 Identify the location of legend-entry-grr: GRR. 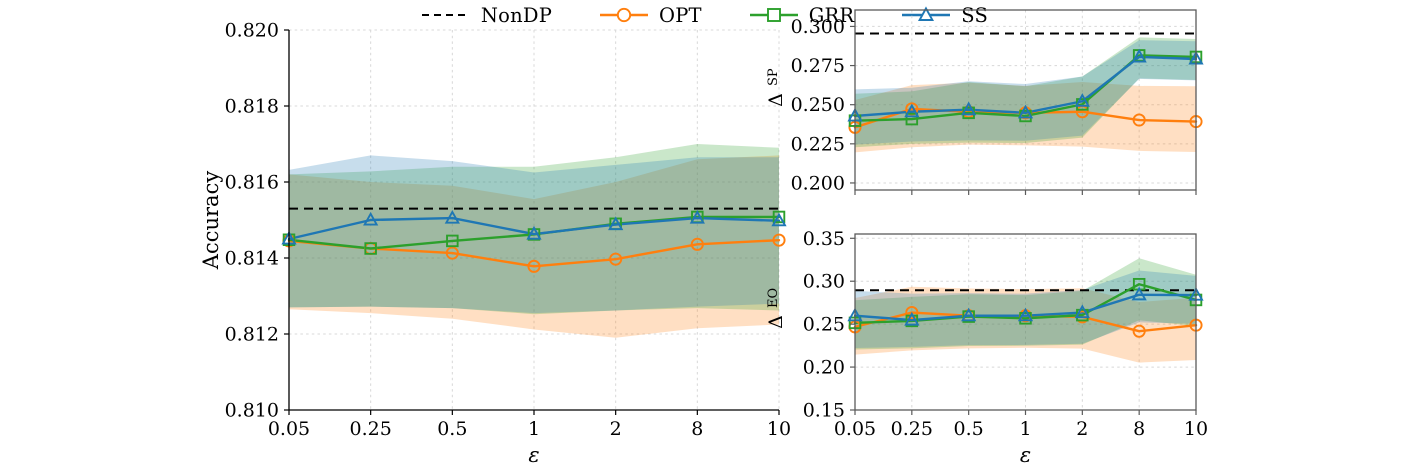
(801, 15).